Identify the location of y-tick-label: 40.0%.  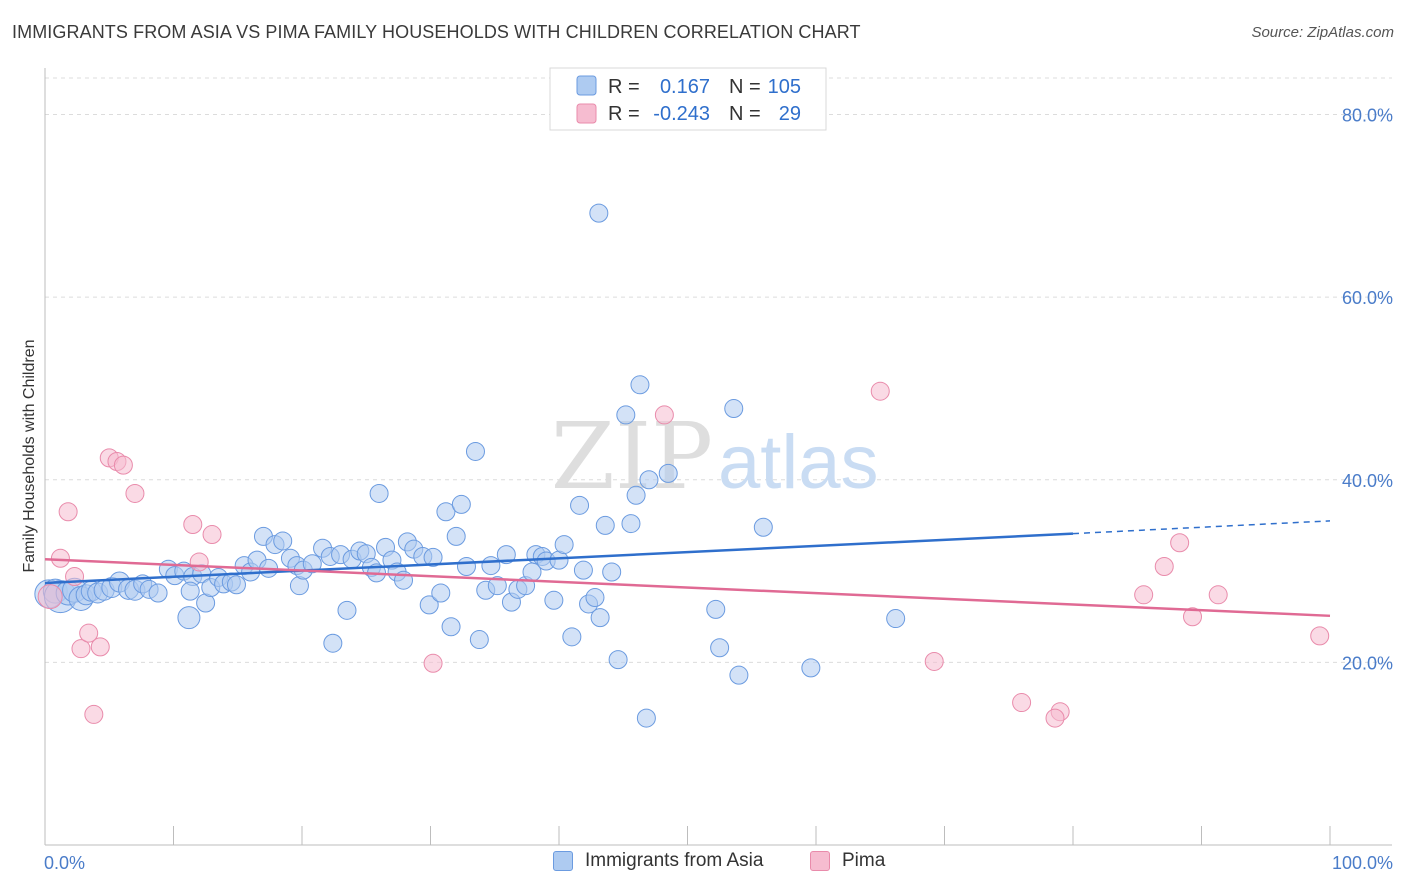
(1367, 481).